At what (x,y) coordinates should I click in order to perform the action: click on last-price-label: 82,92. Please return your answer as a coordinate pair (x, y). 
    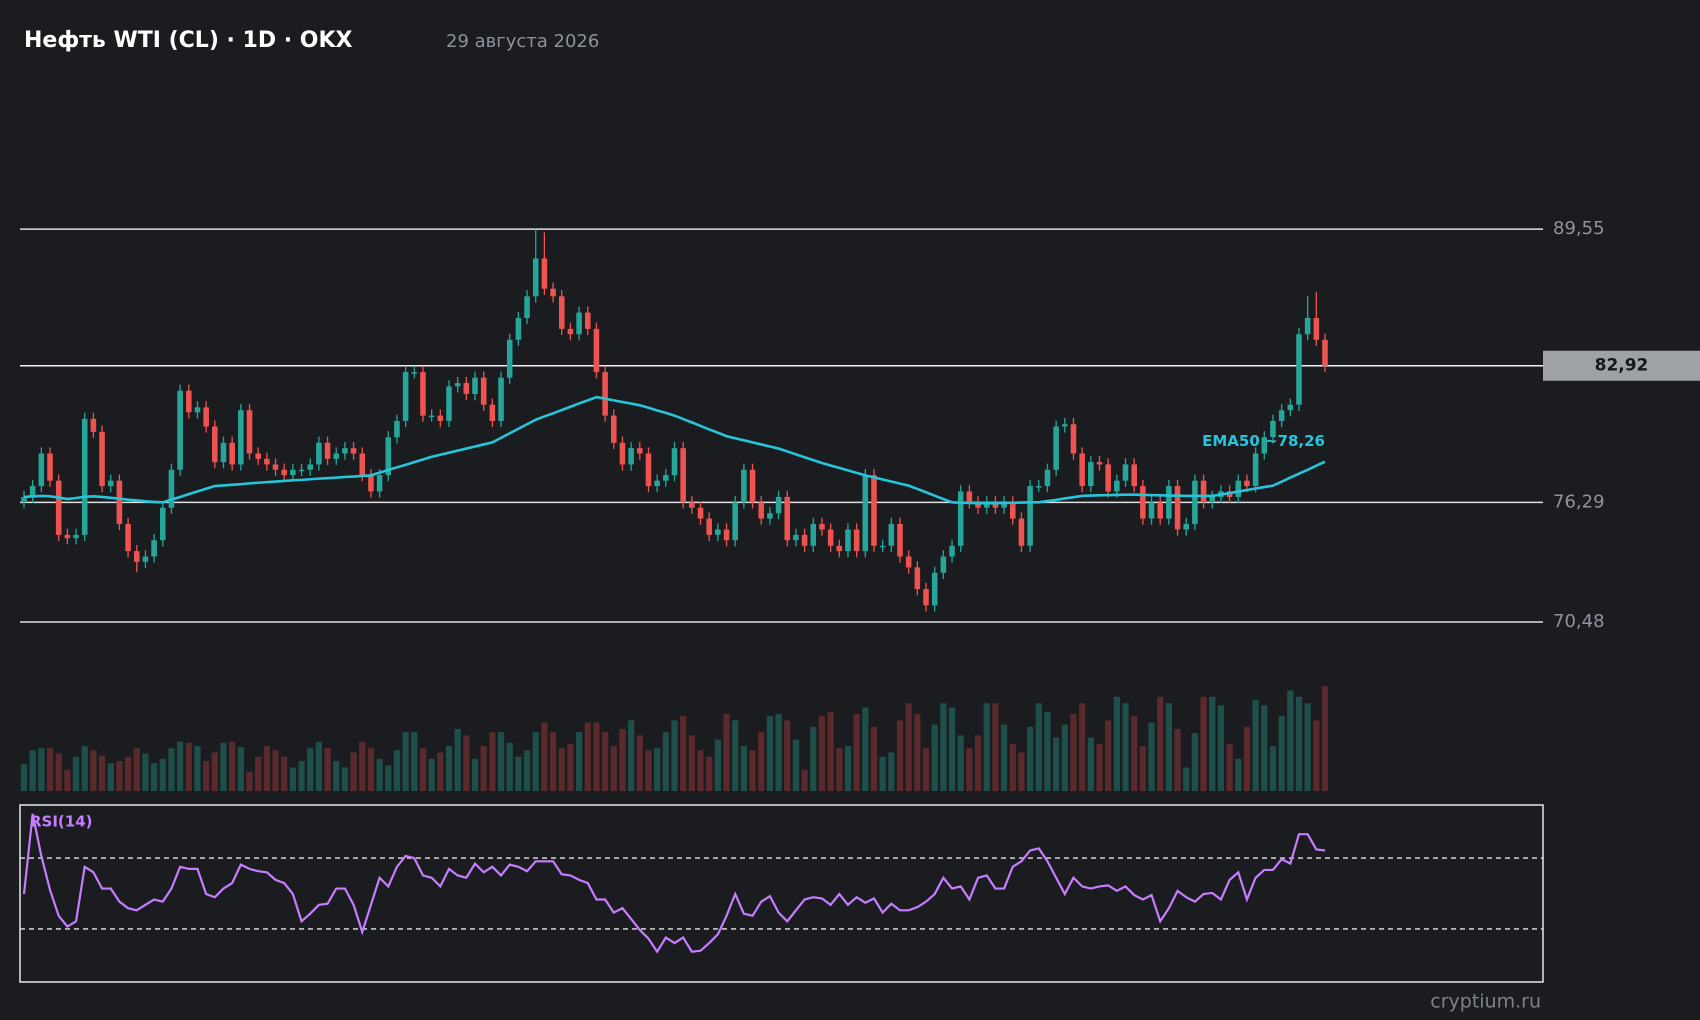
    Looking at the image, I should click on (1622, 366).